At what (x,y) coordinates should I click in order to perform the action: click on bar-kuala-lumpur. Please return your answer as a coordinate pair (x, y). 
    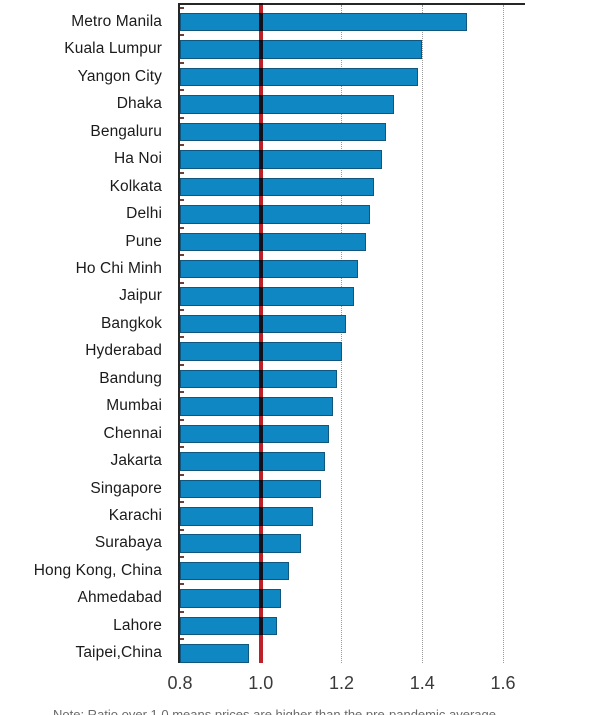
    Looking at the image, I should click on (301, 49).